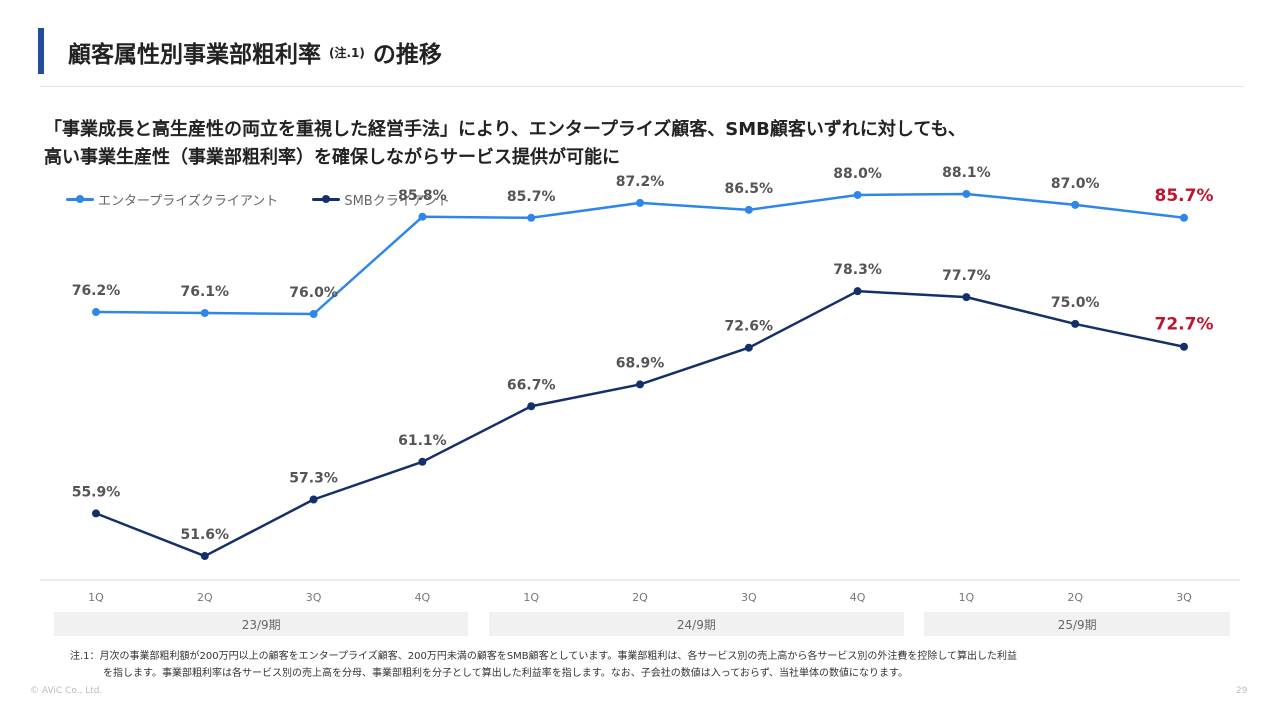 Image resolution: width=1280 pixels, height=720 pixels. Describe the element at coordinates (966, 173) in the screenshot. I see `data-label-enterprise: 88.1%` at that location.